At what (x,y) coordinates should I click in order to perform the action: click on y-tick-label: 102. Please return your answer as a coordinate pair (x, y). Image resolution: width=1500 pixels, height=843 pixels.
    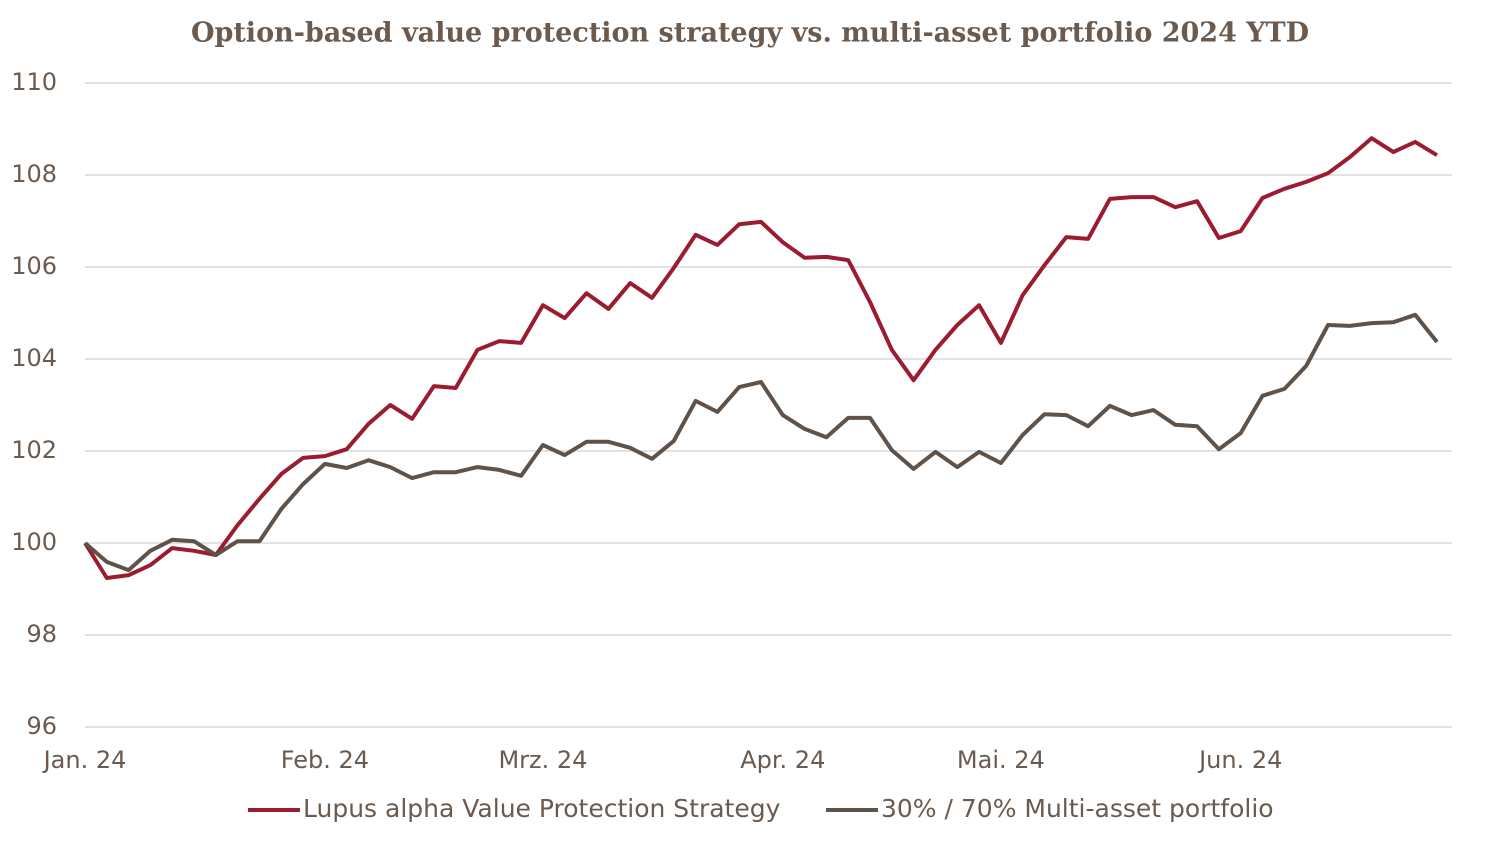
    Looking at the image, I should click on (34, 450).